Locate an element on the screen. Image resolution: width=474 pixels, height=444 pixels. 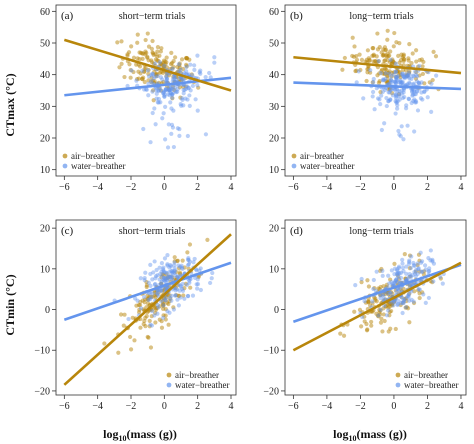
panel-title: long−term trials is located at coordinates (381, 16).